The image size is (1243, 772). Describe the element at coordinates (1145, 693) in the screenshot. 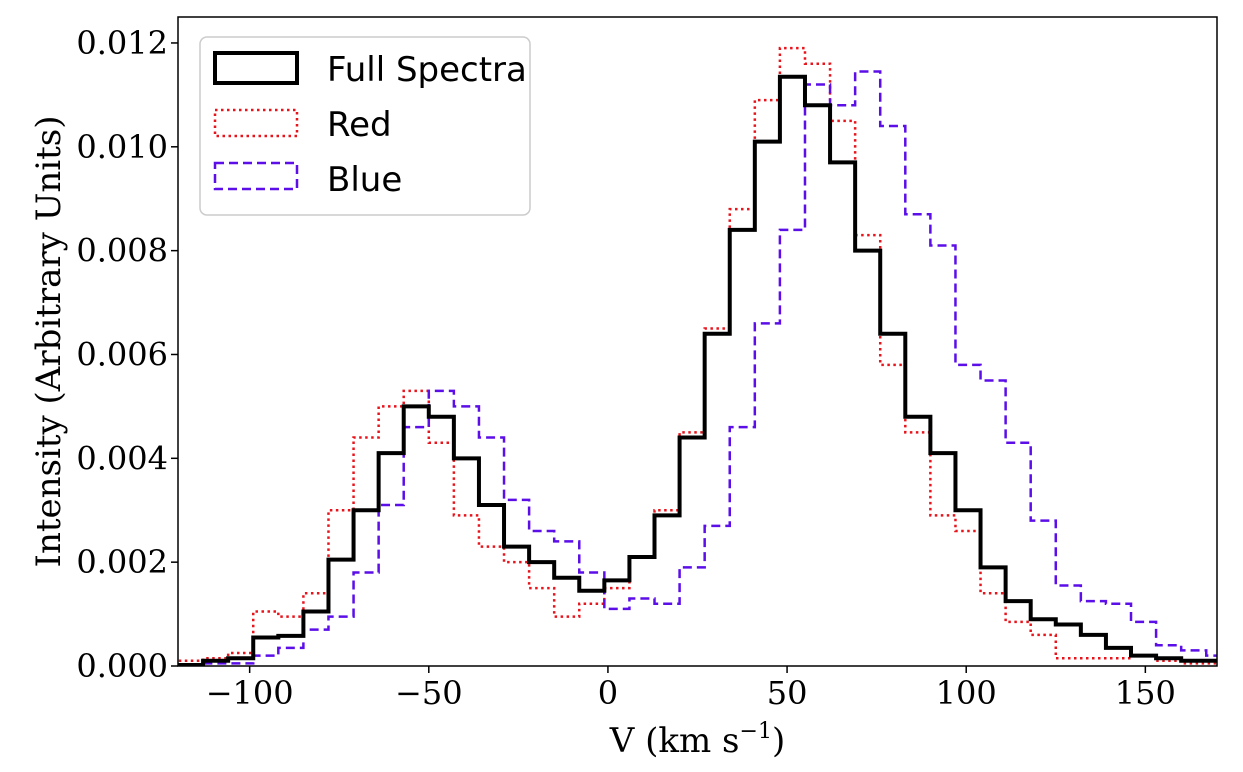

I see `x-tick-label: 150` at that location.